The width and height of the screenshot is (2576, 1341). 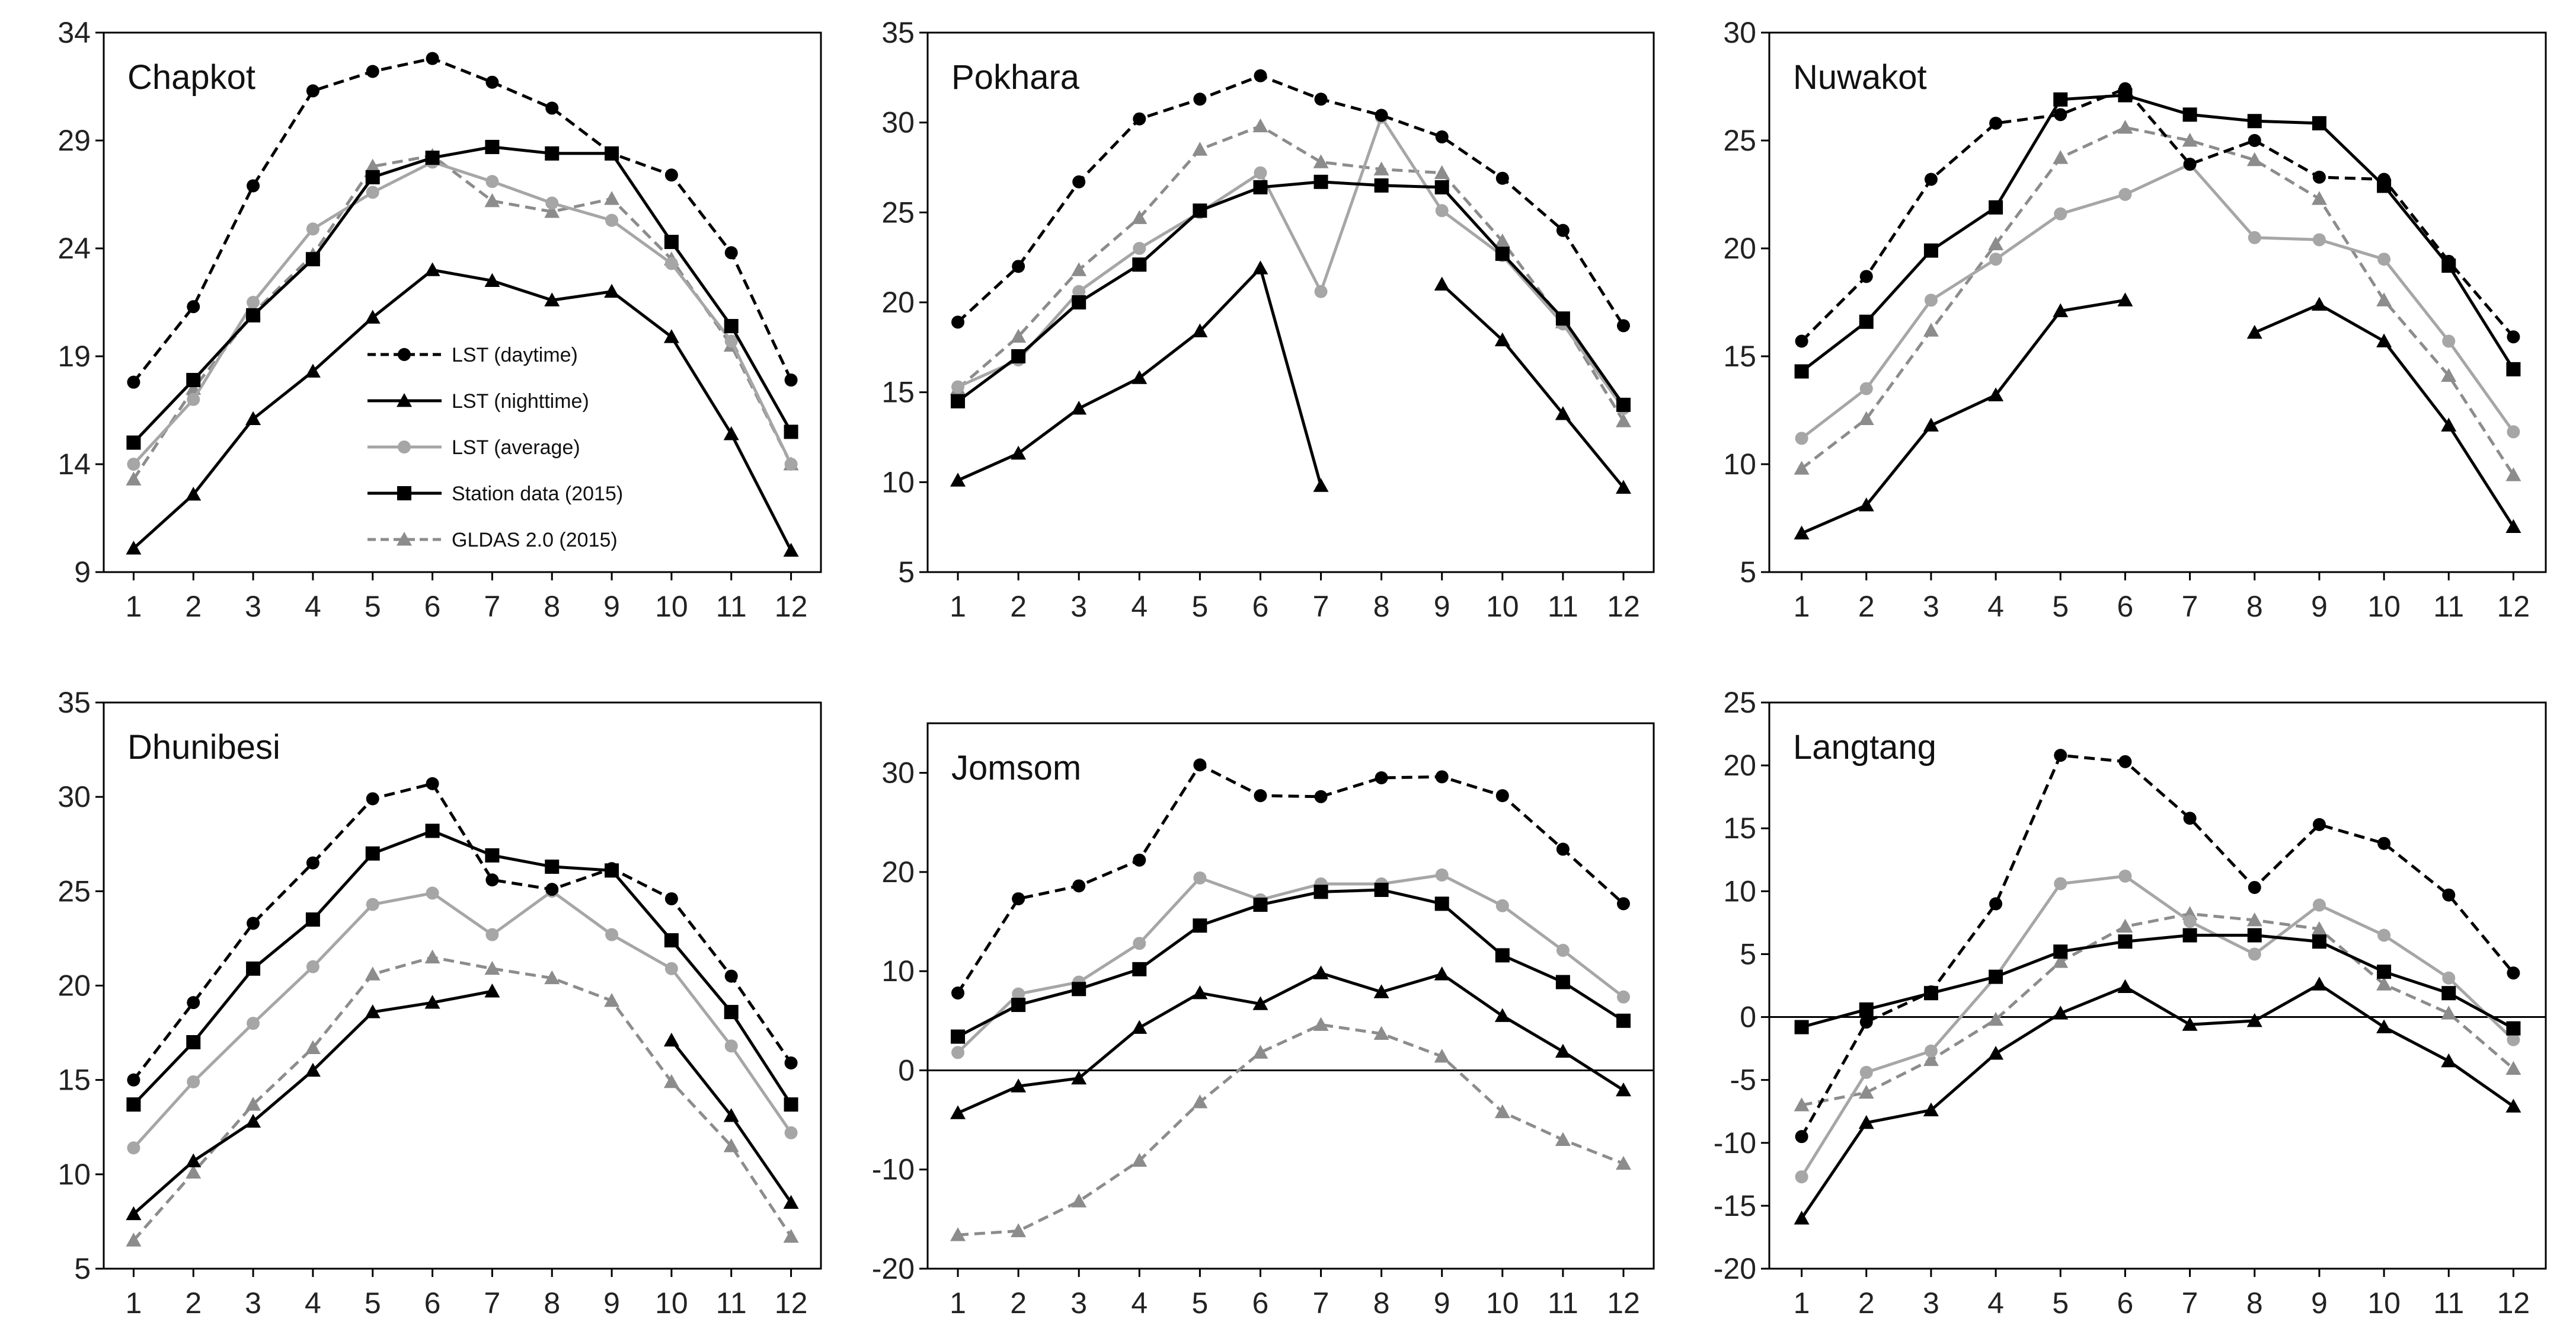 What do you see at coordinates (492, 606) in the screenshot?
I see `x-tick-label: 7` at bounding box center [492, 606].